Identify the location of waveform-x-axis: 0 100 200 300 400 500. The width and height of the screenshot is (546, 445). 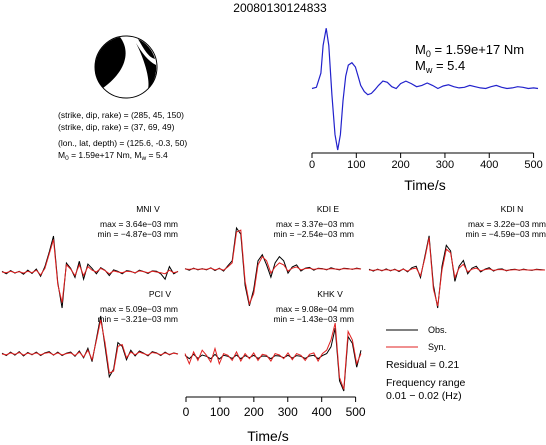
(274, 407).